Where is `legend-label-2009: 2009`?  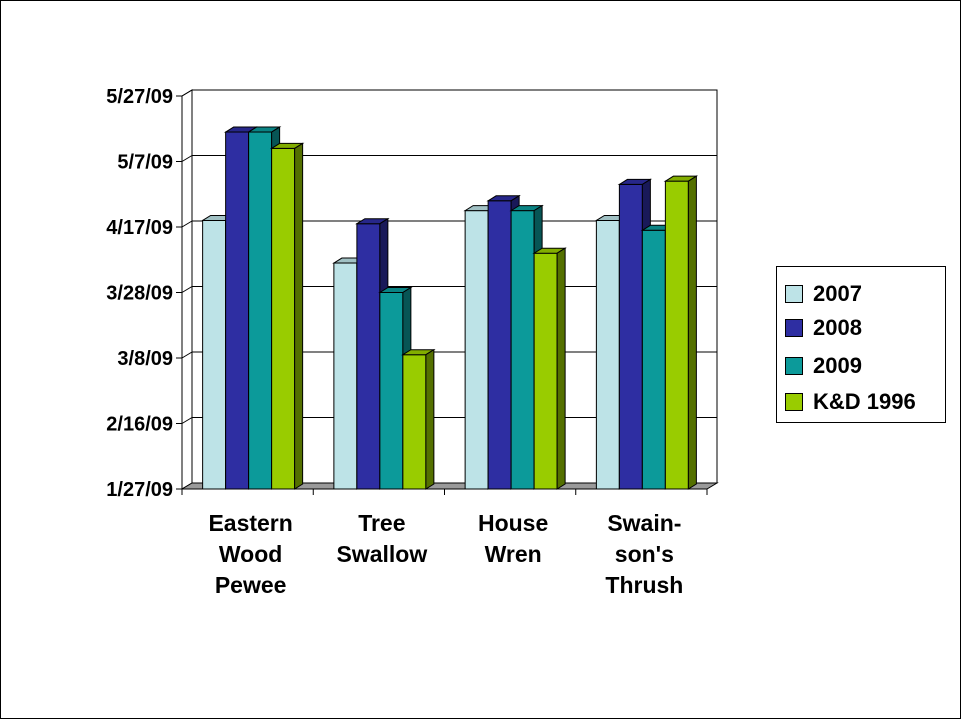 legend-label-2009: 2009 is located at coordinates (837, 365).